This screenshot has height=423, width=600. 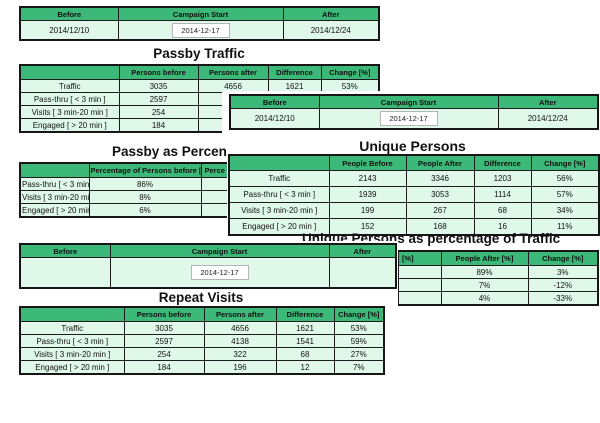 I want to click on table-row: Pass-thru [ < 3 min ] 1939 3053 1114 57%, so click(x=414, y=194).